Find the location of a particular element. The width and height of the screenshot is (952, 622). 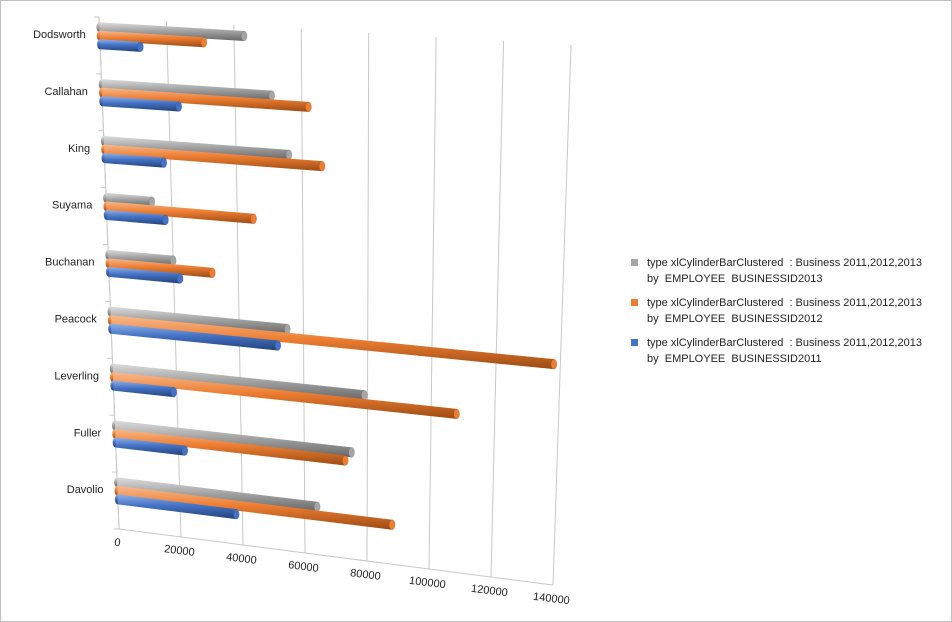

bar-king-series-2-body is located at coordinates (196, 148).